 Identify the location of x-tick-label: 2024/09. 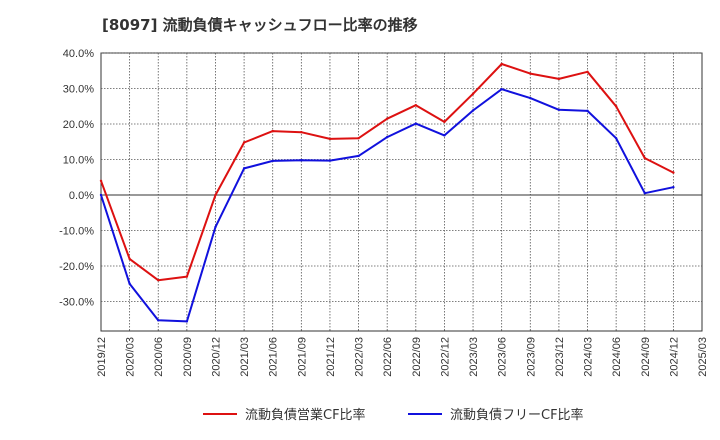
(646, 357).